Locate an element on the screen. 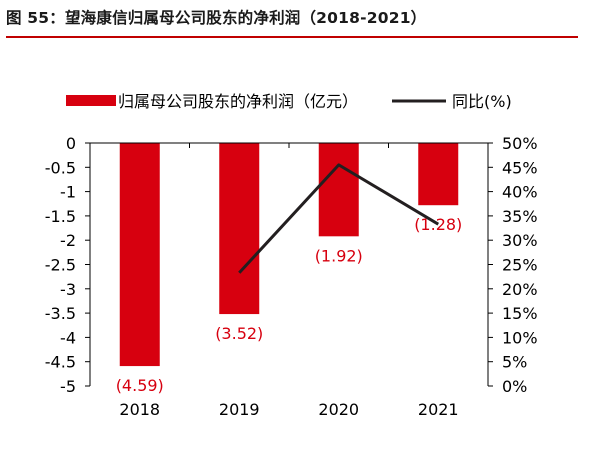  figure-title: 图 55：望海康信归属母公司股东的净利润（2018-2021） is located at coordinates (216, 18).